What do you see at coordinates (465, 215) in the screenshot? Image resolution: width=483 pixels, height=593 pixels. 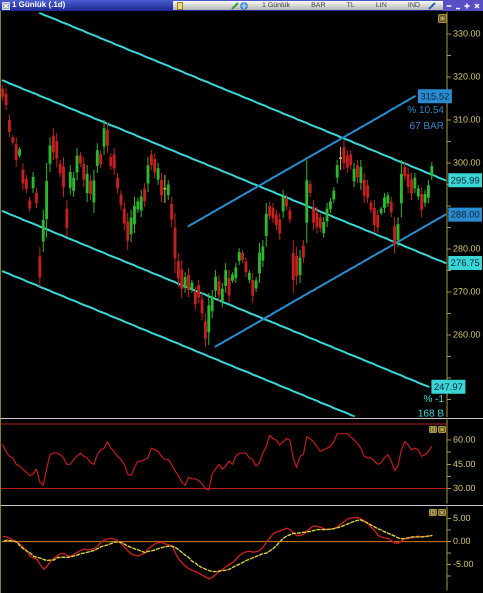 I see `data-label: 288.00` at bounding box center [465, 215].